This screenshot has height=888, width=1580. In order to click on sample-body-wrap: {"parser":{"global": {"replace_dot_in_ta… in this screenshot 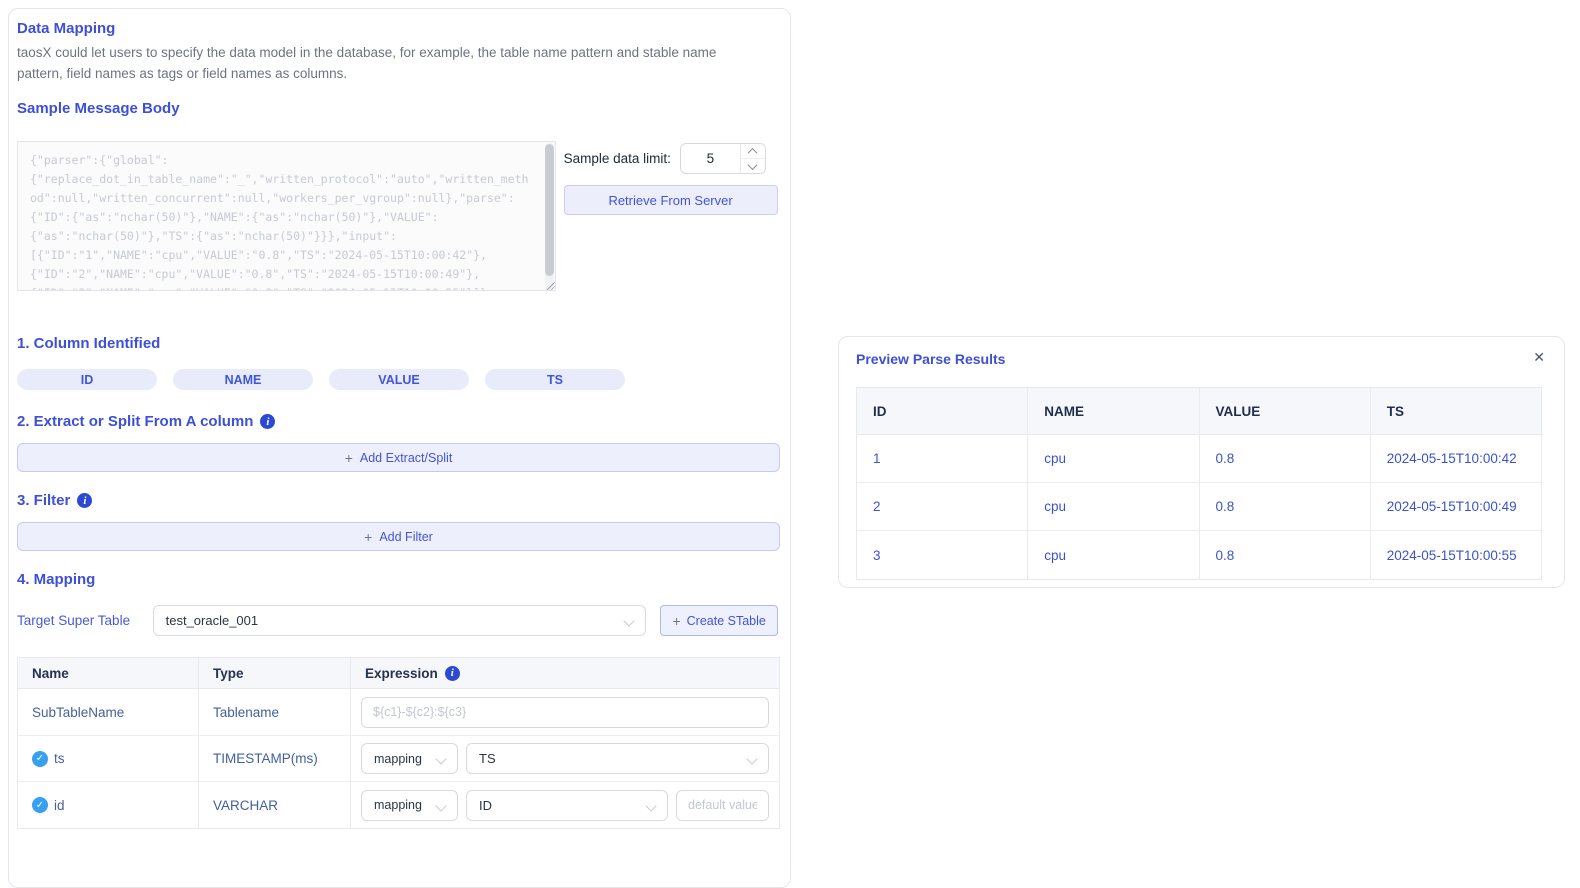, I will do `click(286, 216)`.